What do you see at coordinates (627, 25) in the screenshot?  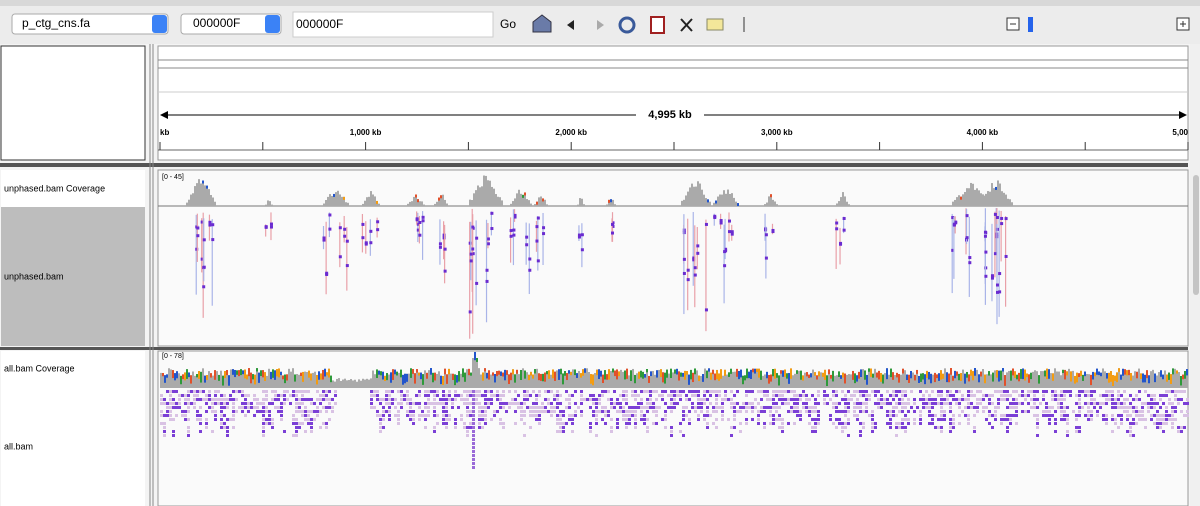 I see `refresh-icon` at bounding box center [627, 25].